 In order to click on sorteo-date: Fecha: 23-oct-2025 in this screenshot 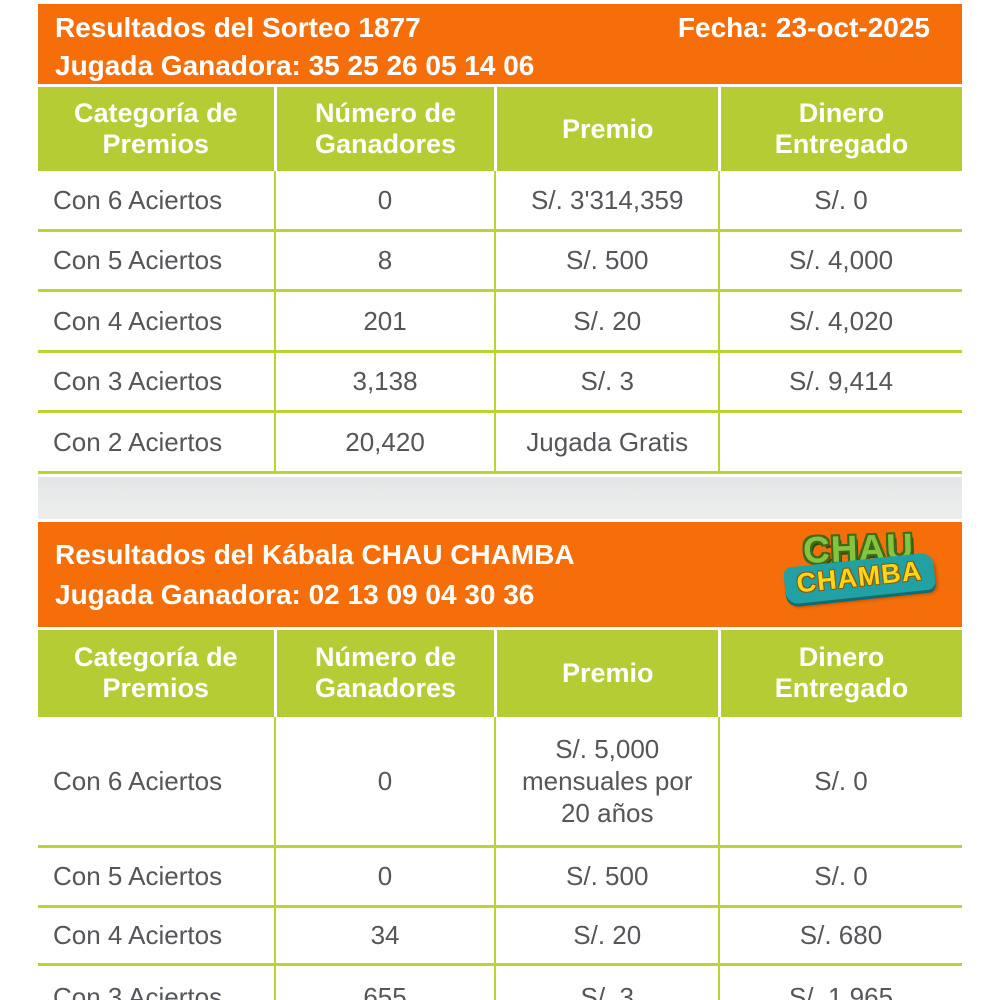, I will do `click(803, 27)`.